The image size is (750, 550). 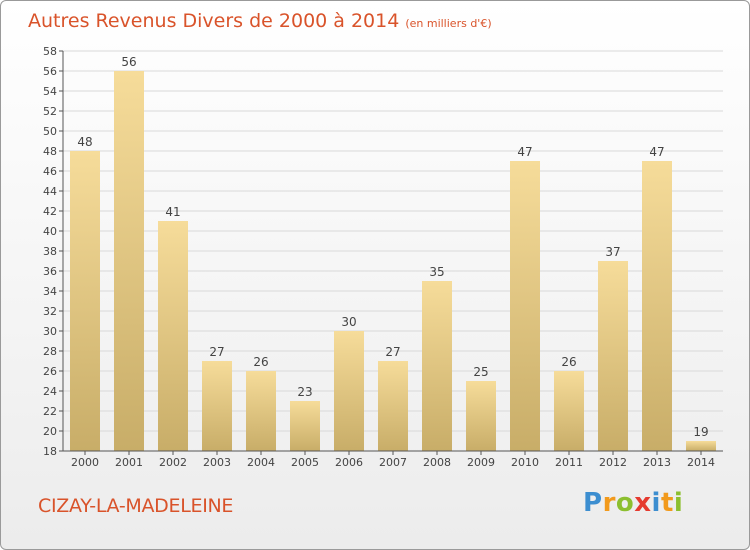 What do you see at coordinates (50, 271) in the screenshot?
I see `y-tick-label: 36` at bounding box center [50, 271].